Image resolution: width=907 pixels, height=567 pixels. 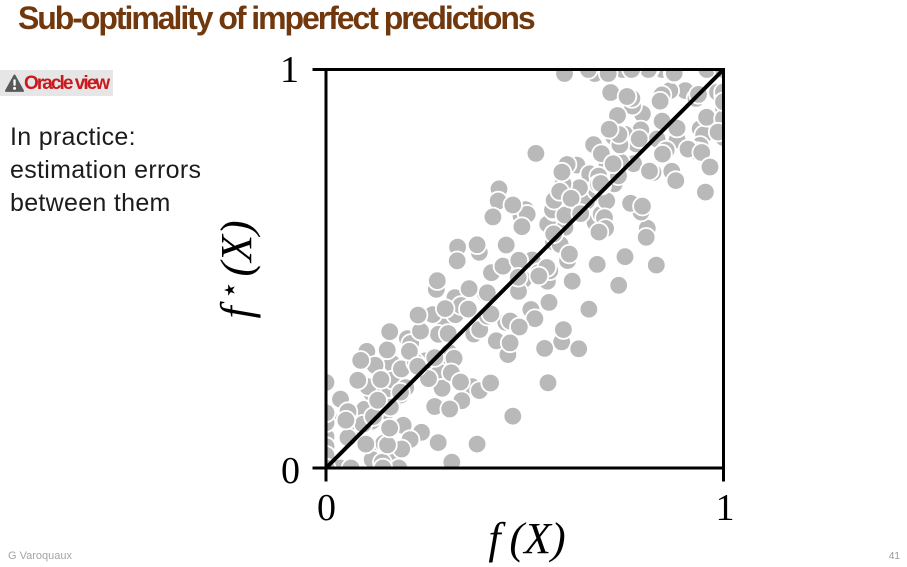 I want to click on svg-text: f (X), so click(x=526, y=538).